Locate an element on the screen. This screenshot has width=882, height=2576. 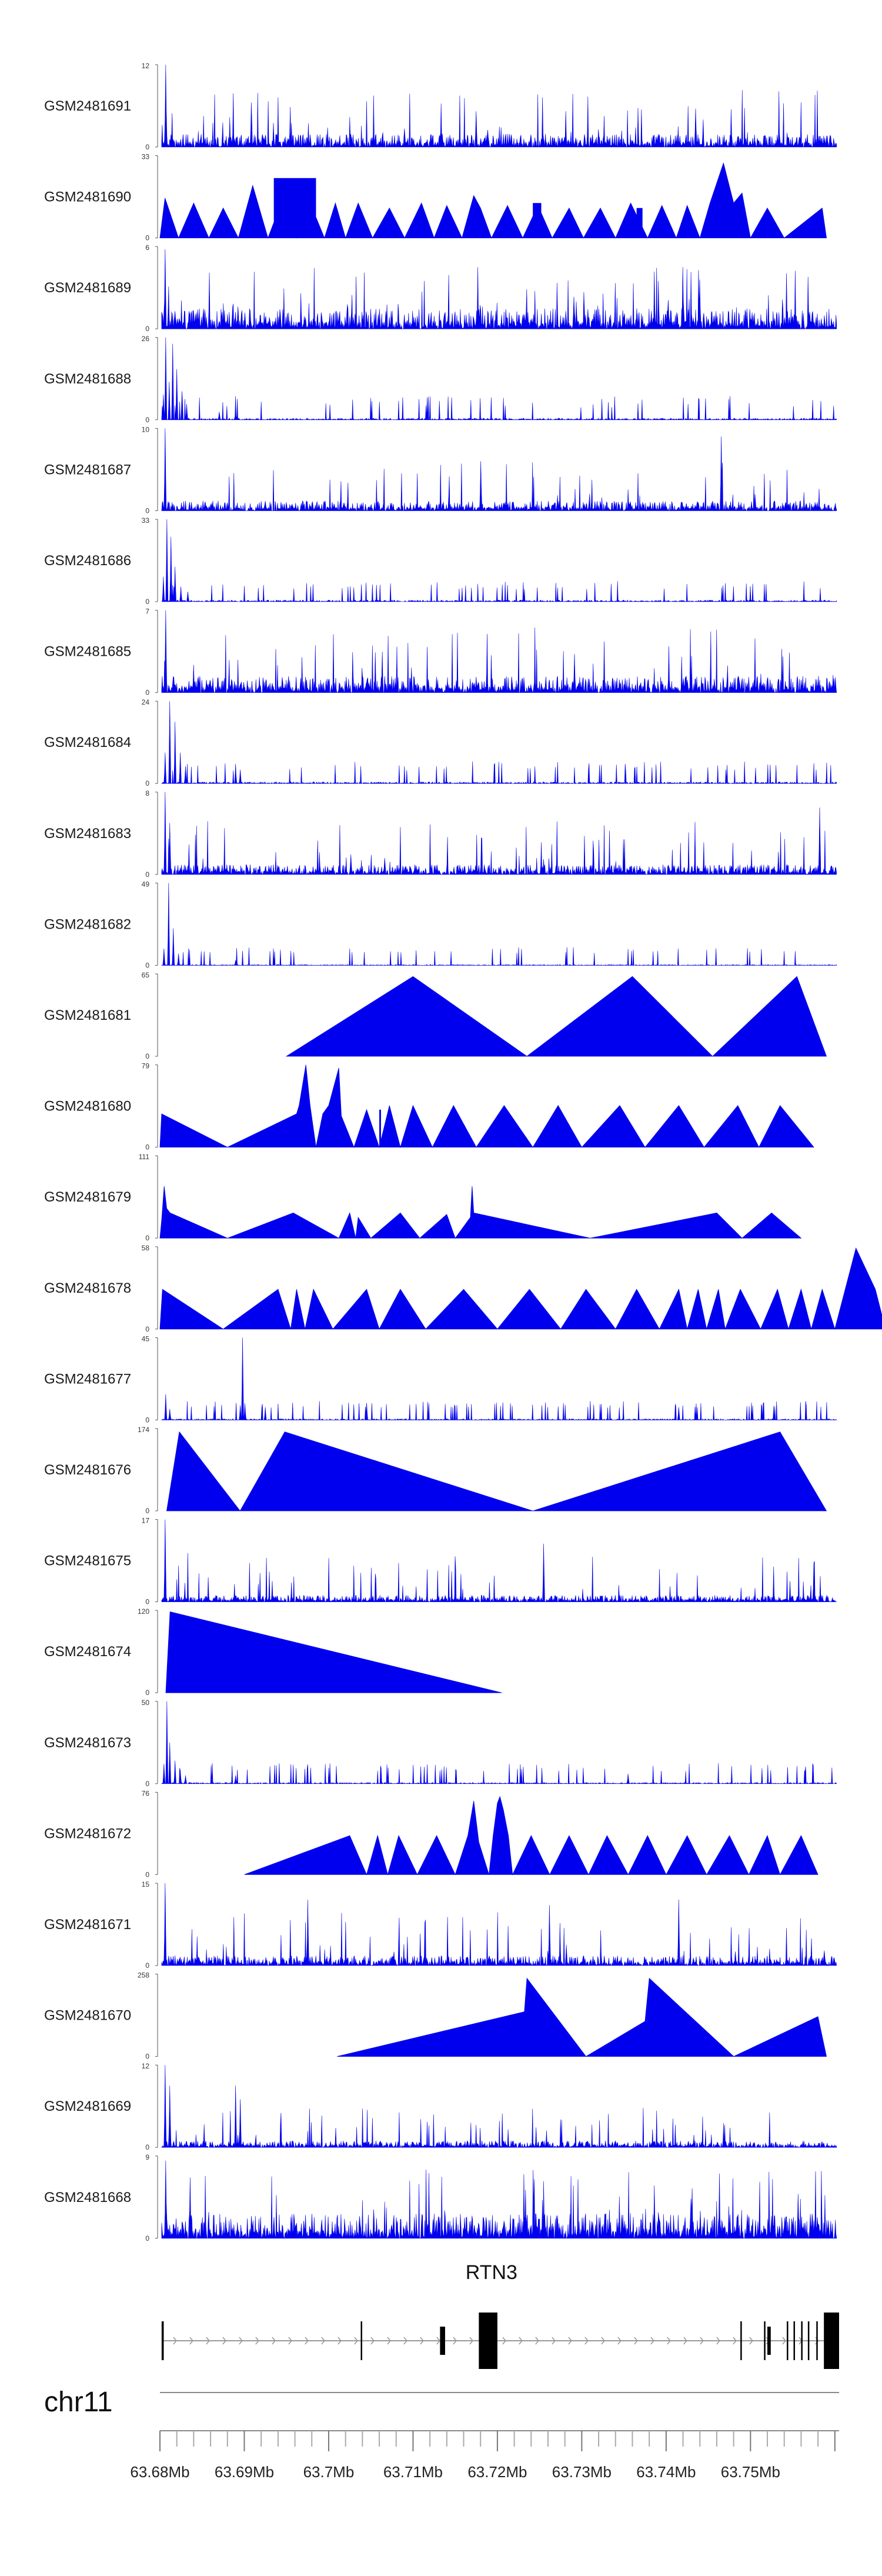
track-label: GSM2481683 is located at coordinates (87, 834).